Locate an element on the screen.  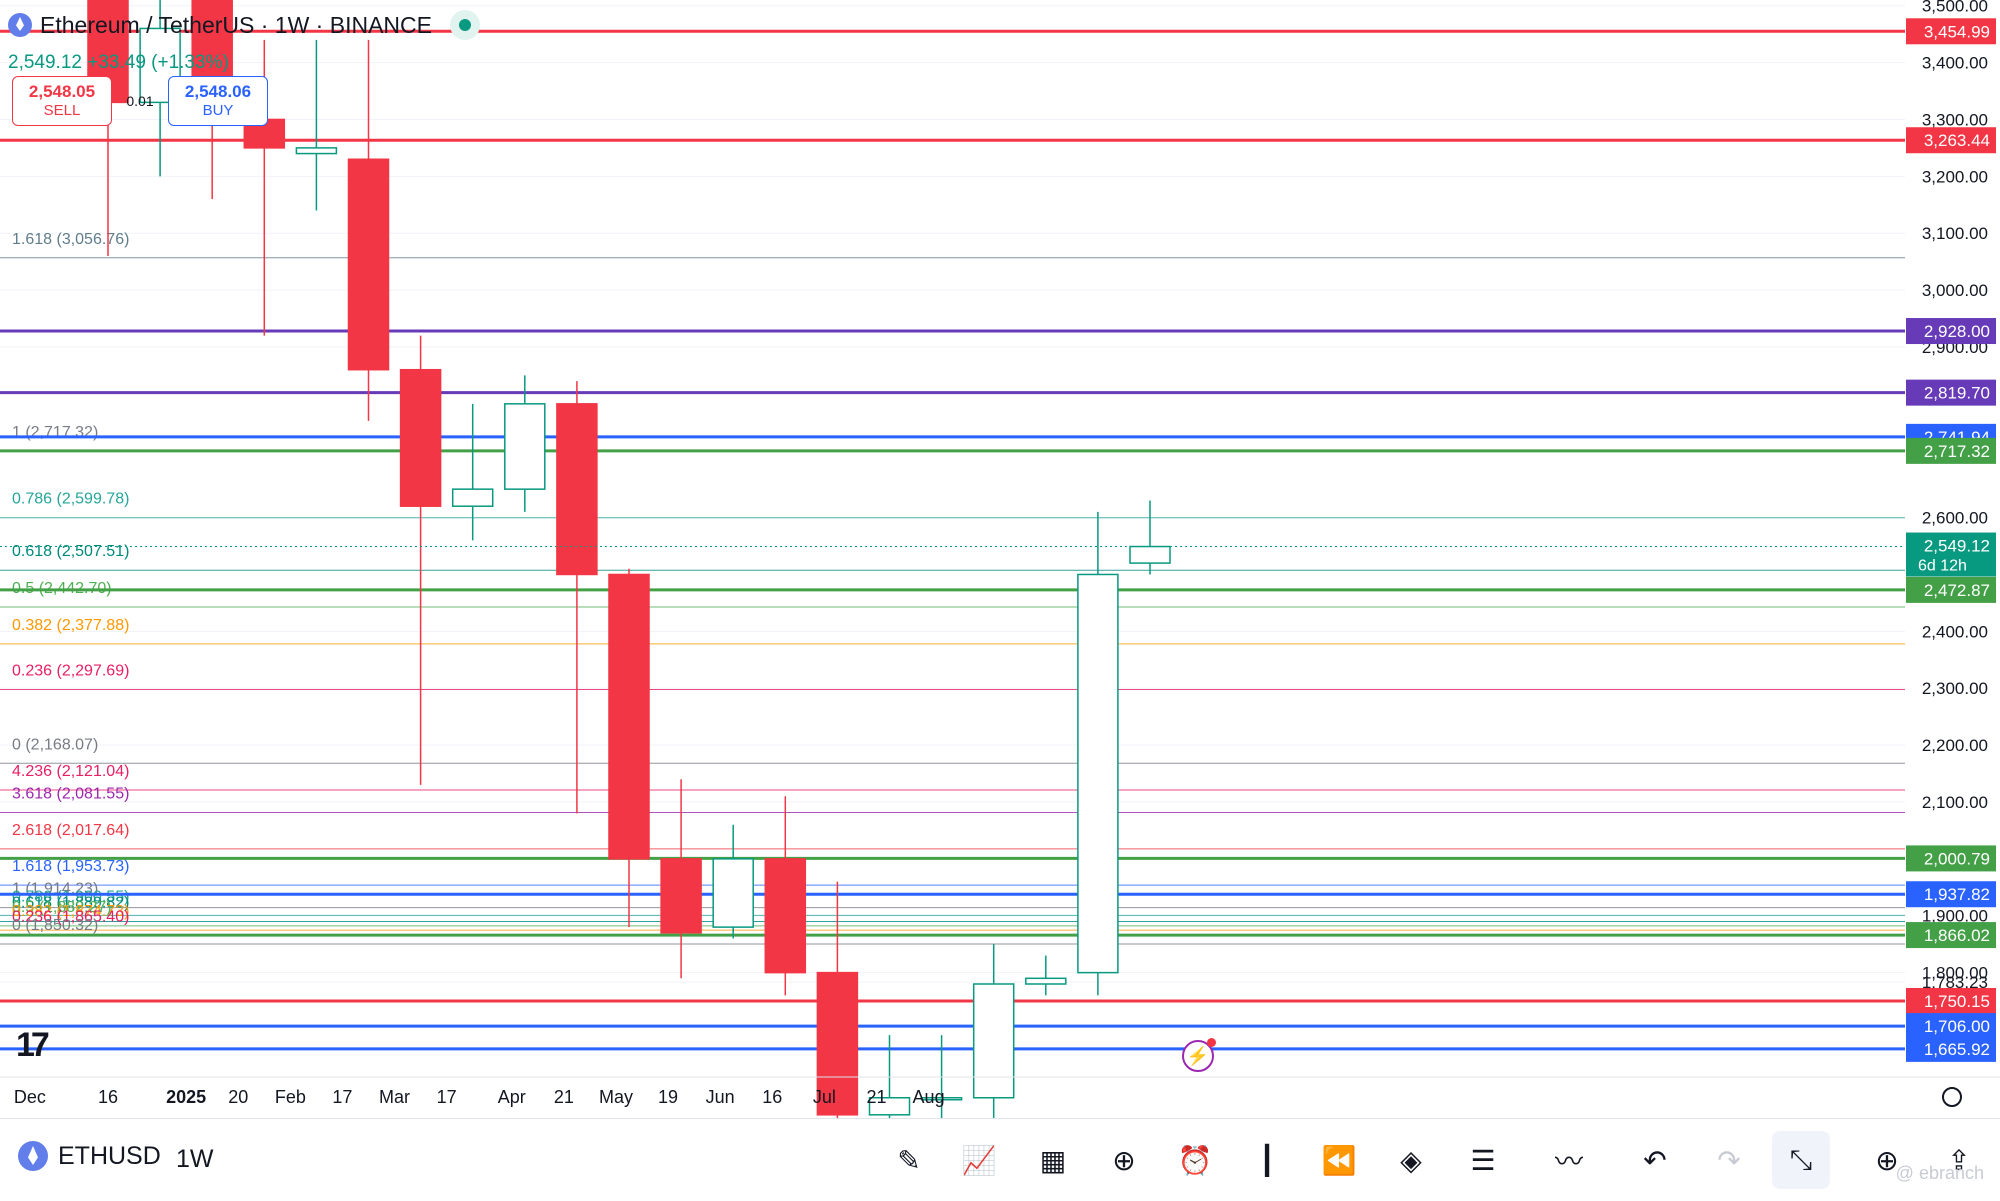
buy-label: BUY is located at coordinates (218, 110).